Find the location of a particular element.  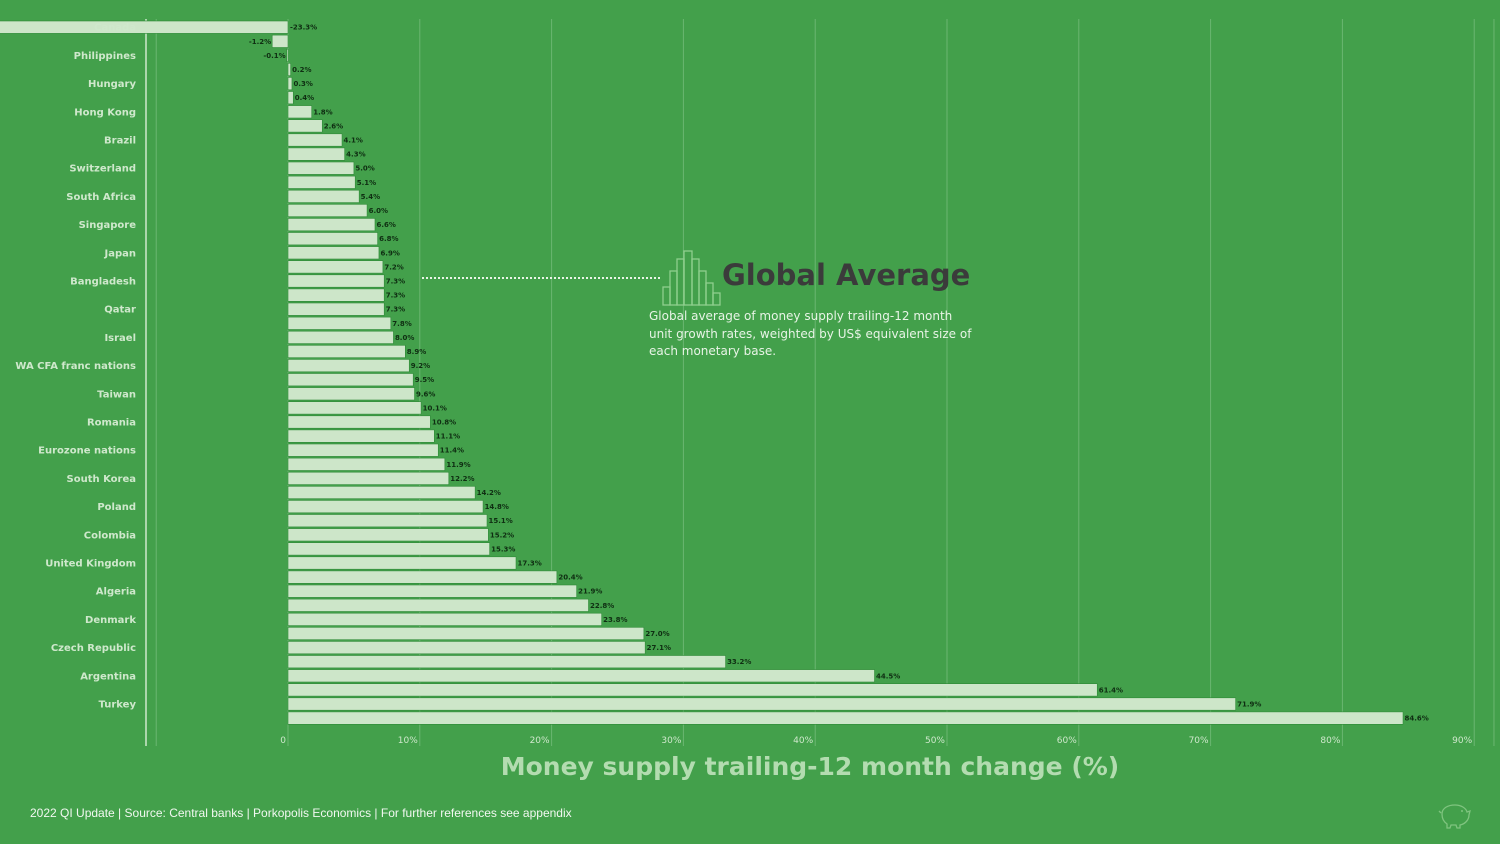

data-label: 14.2% is located at coordinates (489, 493).